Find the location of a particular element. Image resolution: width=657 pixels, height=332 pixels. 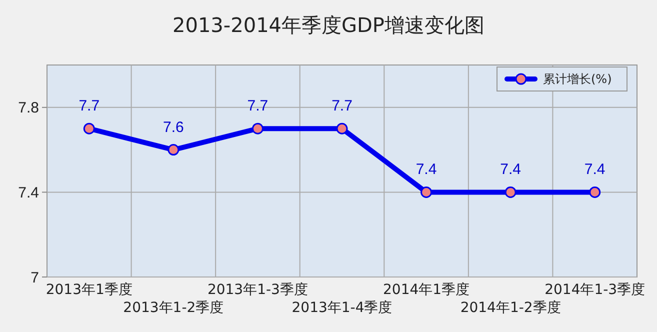

chart-title: 2013-2014年季度GDP增速变化图 is located at coordinates (328, 25).